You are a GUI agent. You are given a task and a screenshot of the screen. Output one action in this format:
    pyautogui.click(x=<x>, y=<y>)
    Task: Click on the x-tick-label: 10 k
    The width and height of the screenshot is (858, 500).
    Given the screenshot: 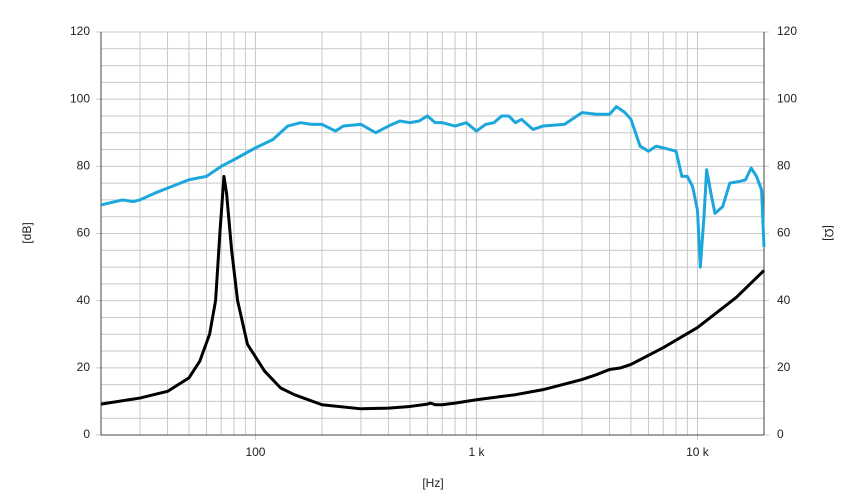 What is the action you would take?
    pyautogui.click(x=698, y=452)
    